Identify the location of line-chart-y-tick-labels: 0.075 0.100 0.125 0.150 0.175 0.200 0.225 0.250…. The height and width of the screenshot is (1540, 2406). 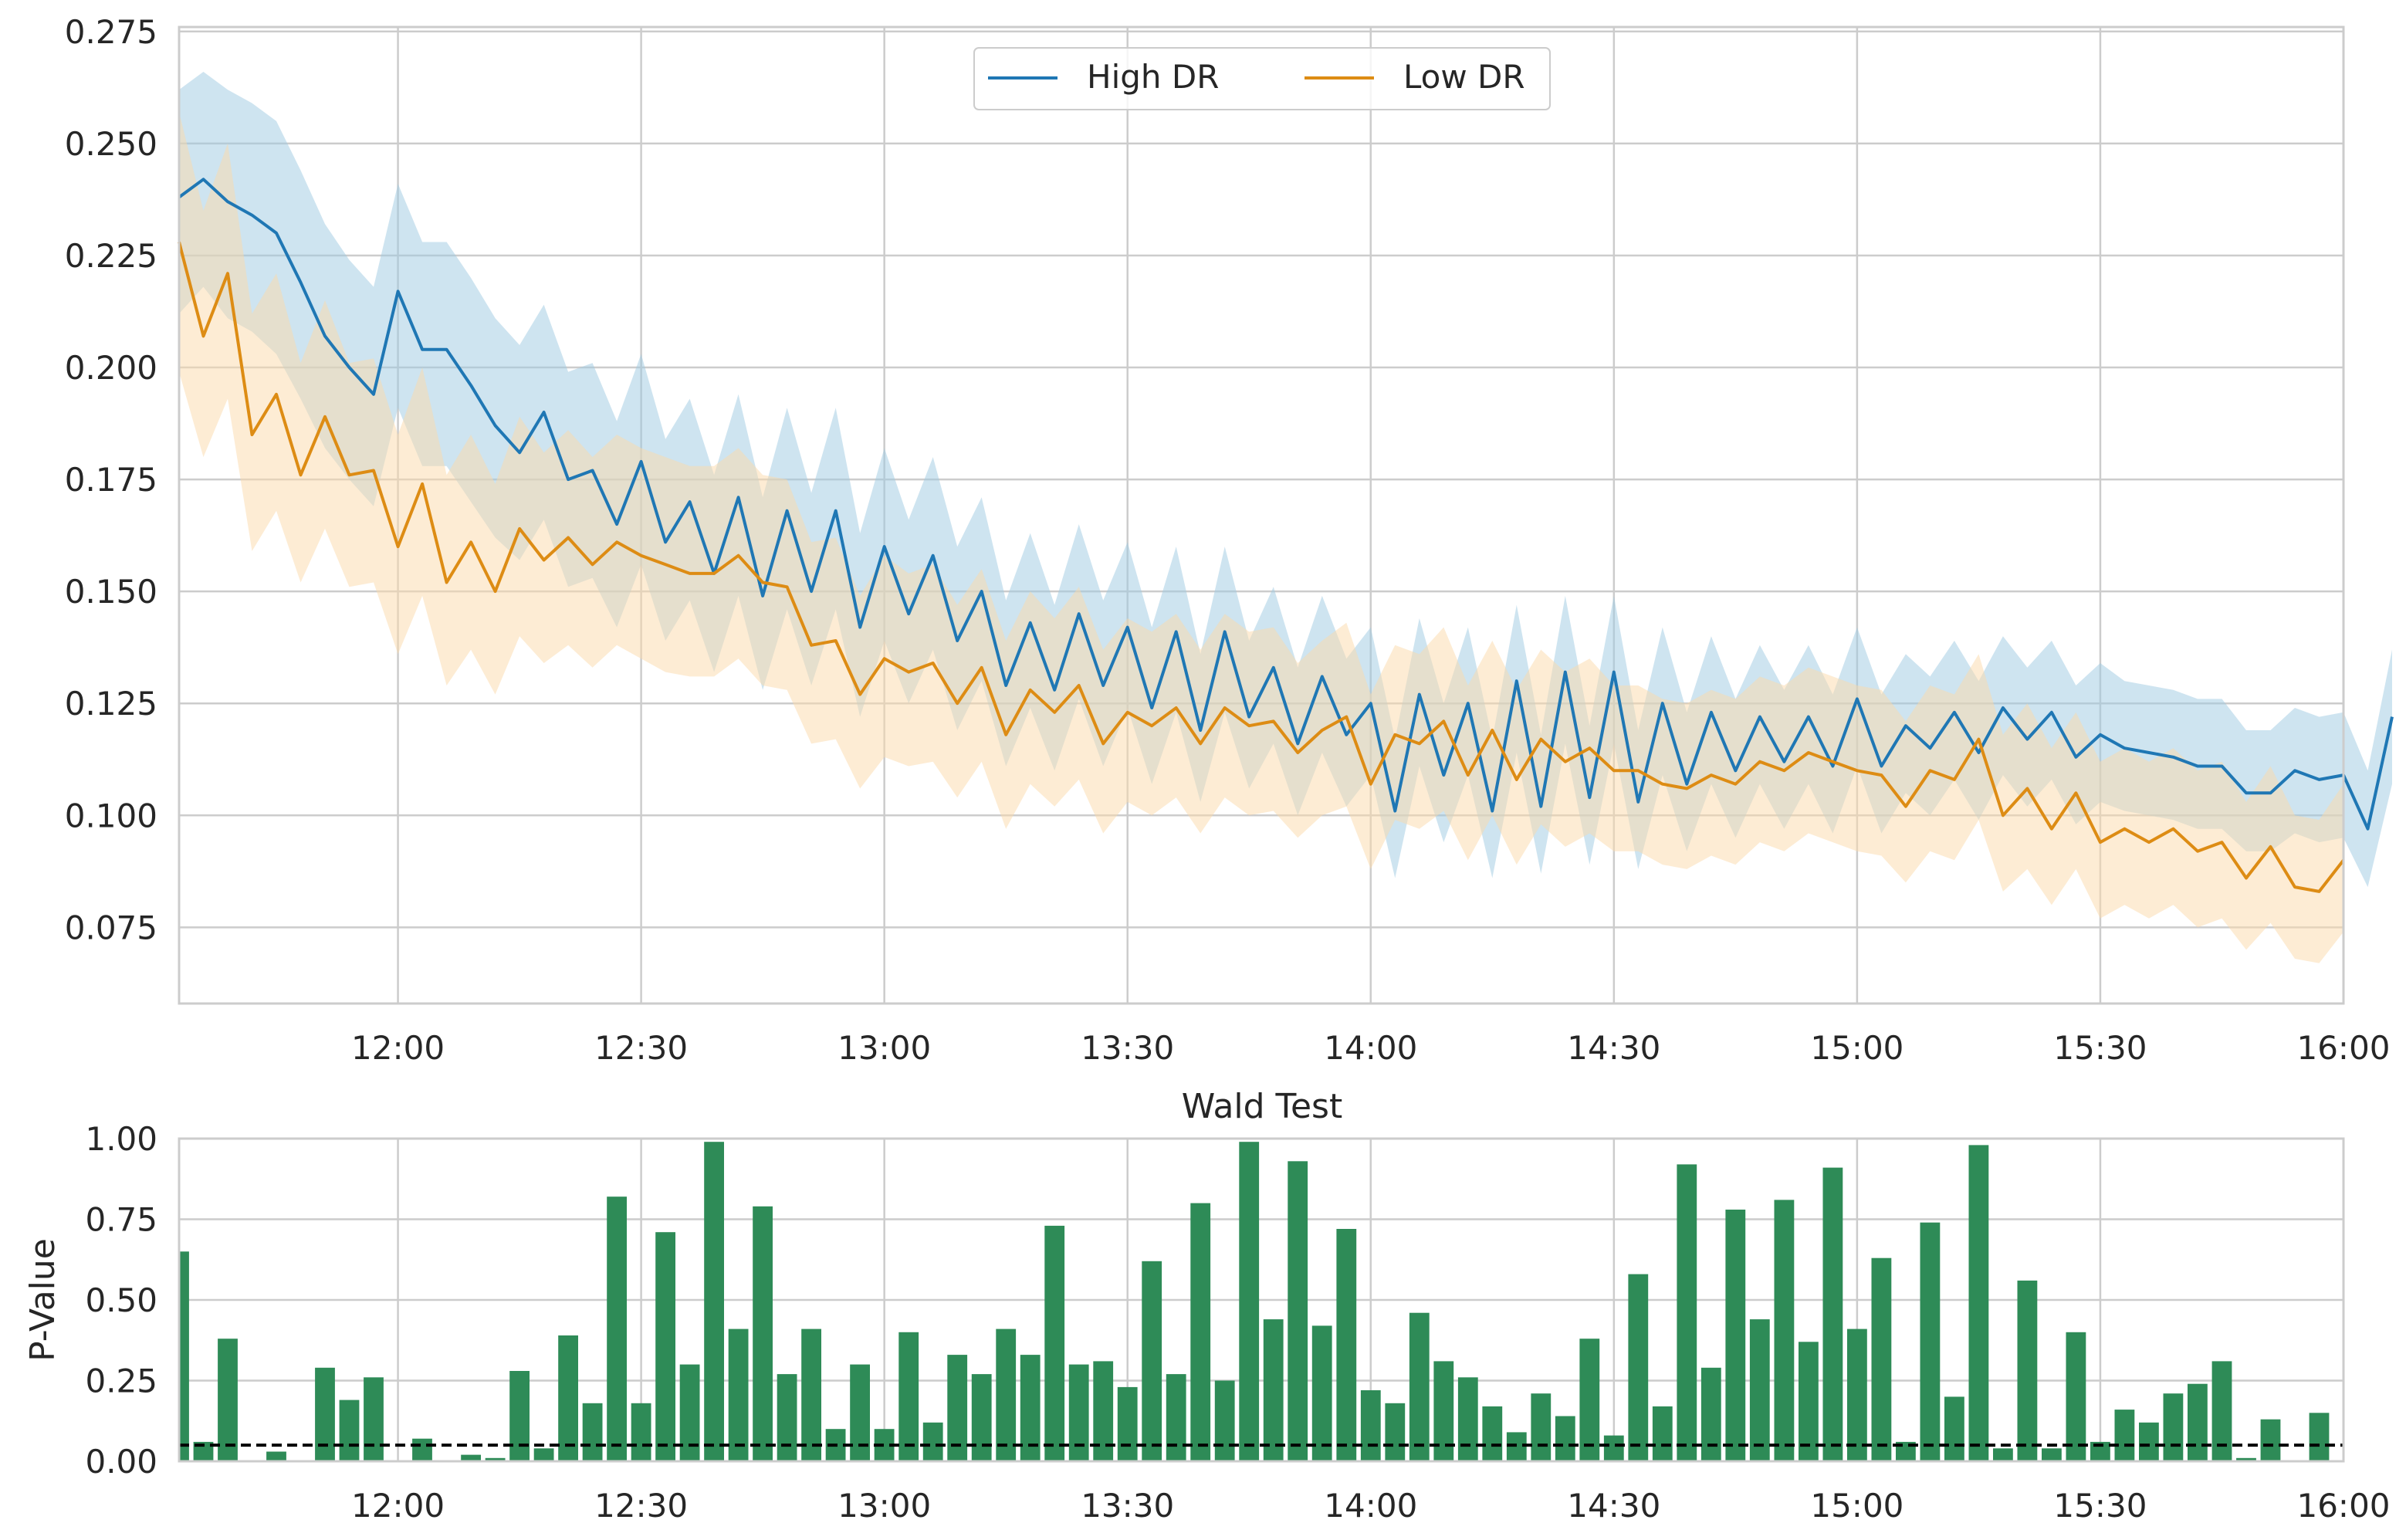
(111, 480).